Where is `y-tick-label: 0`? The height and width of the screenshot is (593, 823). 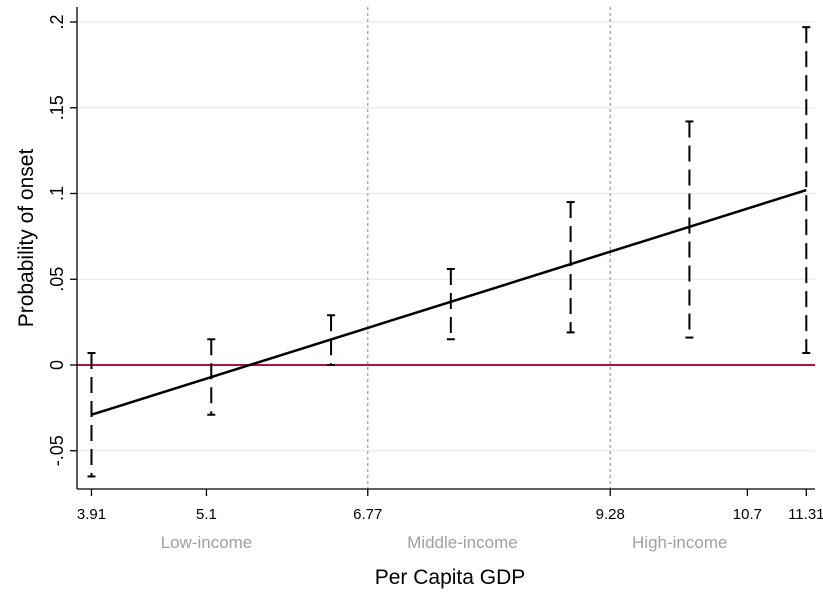
y-tick-label: 0 is located at coordinates (57, 365).